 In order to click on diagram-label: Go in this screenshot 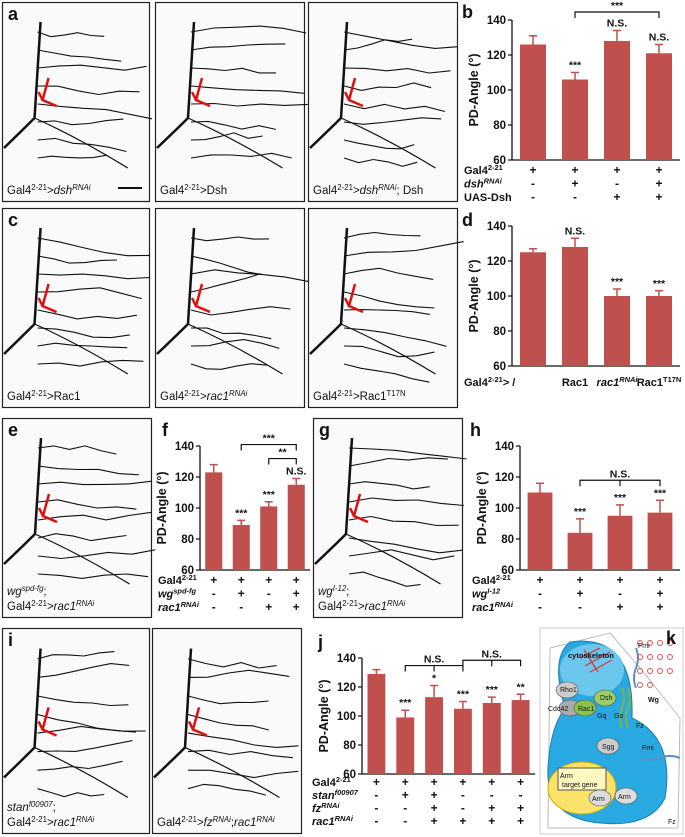, I will do `click(618, 716)`.